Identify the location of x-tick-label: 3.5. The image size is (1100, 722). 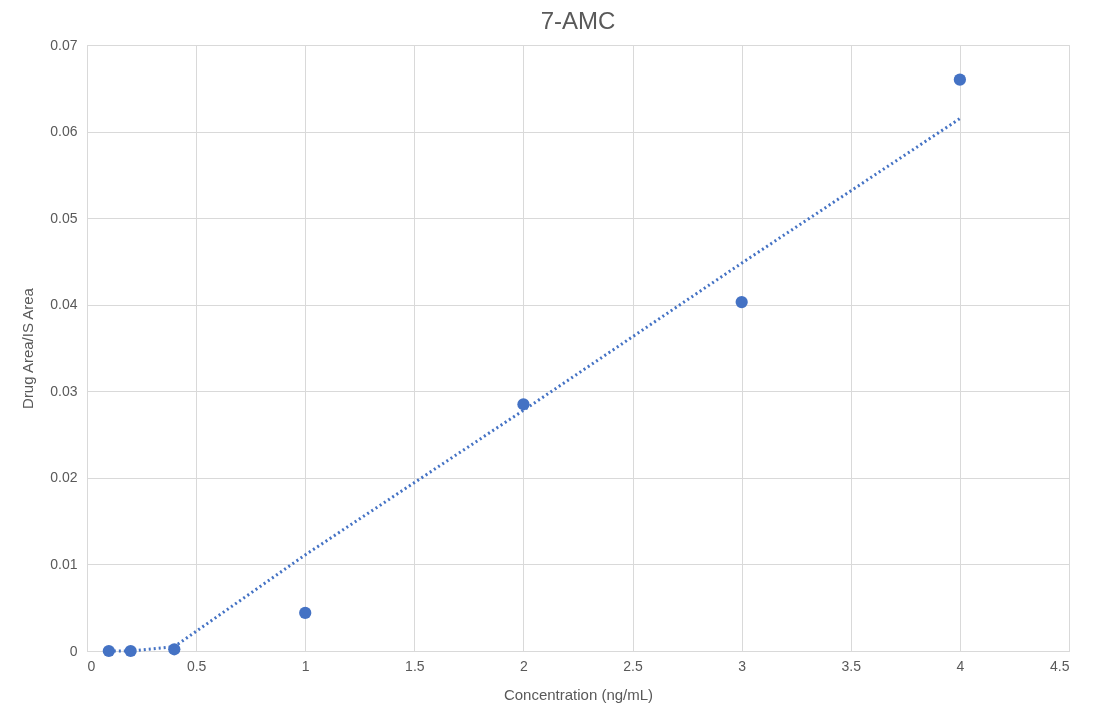
(851, 665).